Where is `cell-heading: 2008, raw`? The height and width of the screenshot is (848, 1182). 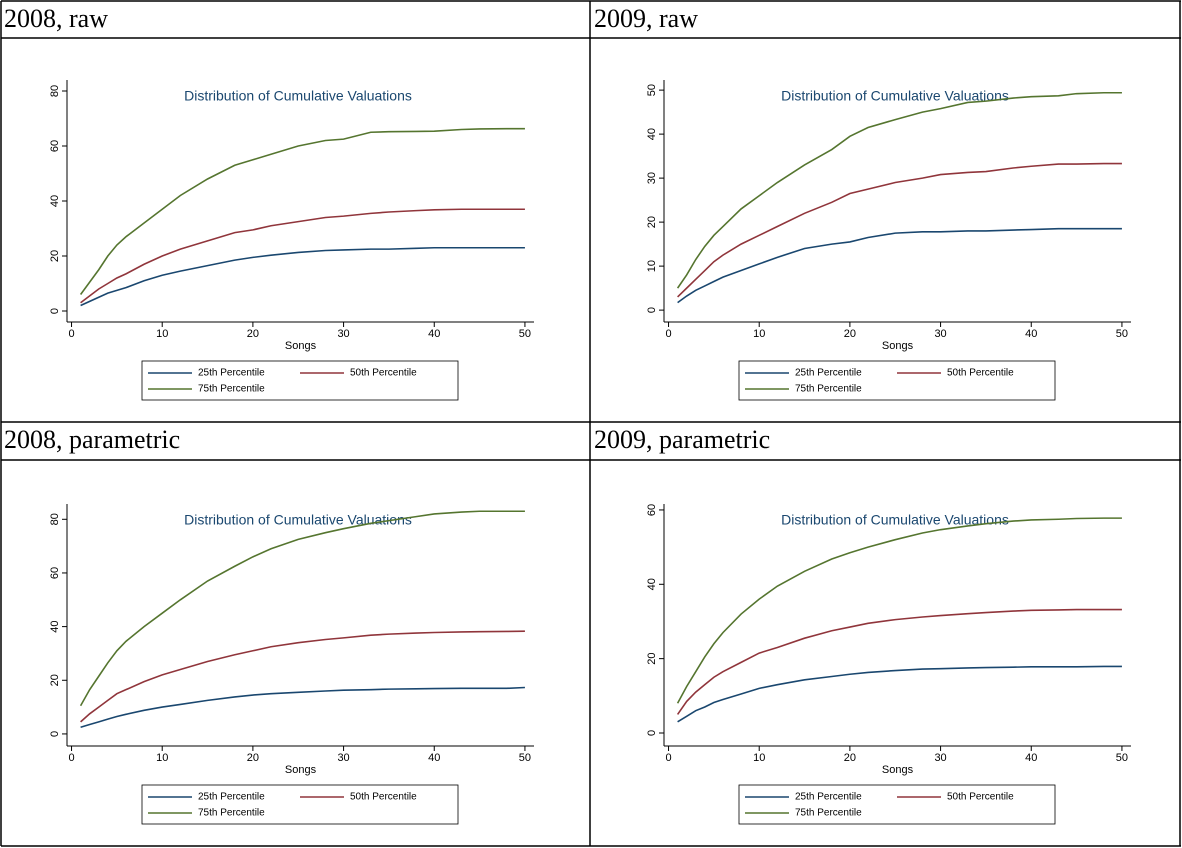 cell-heading: 2008, raw is located at coordinates (56, 18).